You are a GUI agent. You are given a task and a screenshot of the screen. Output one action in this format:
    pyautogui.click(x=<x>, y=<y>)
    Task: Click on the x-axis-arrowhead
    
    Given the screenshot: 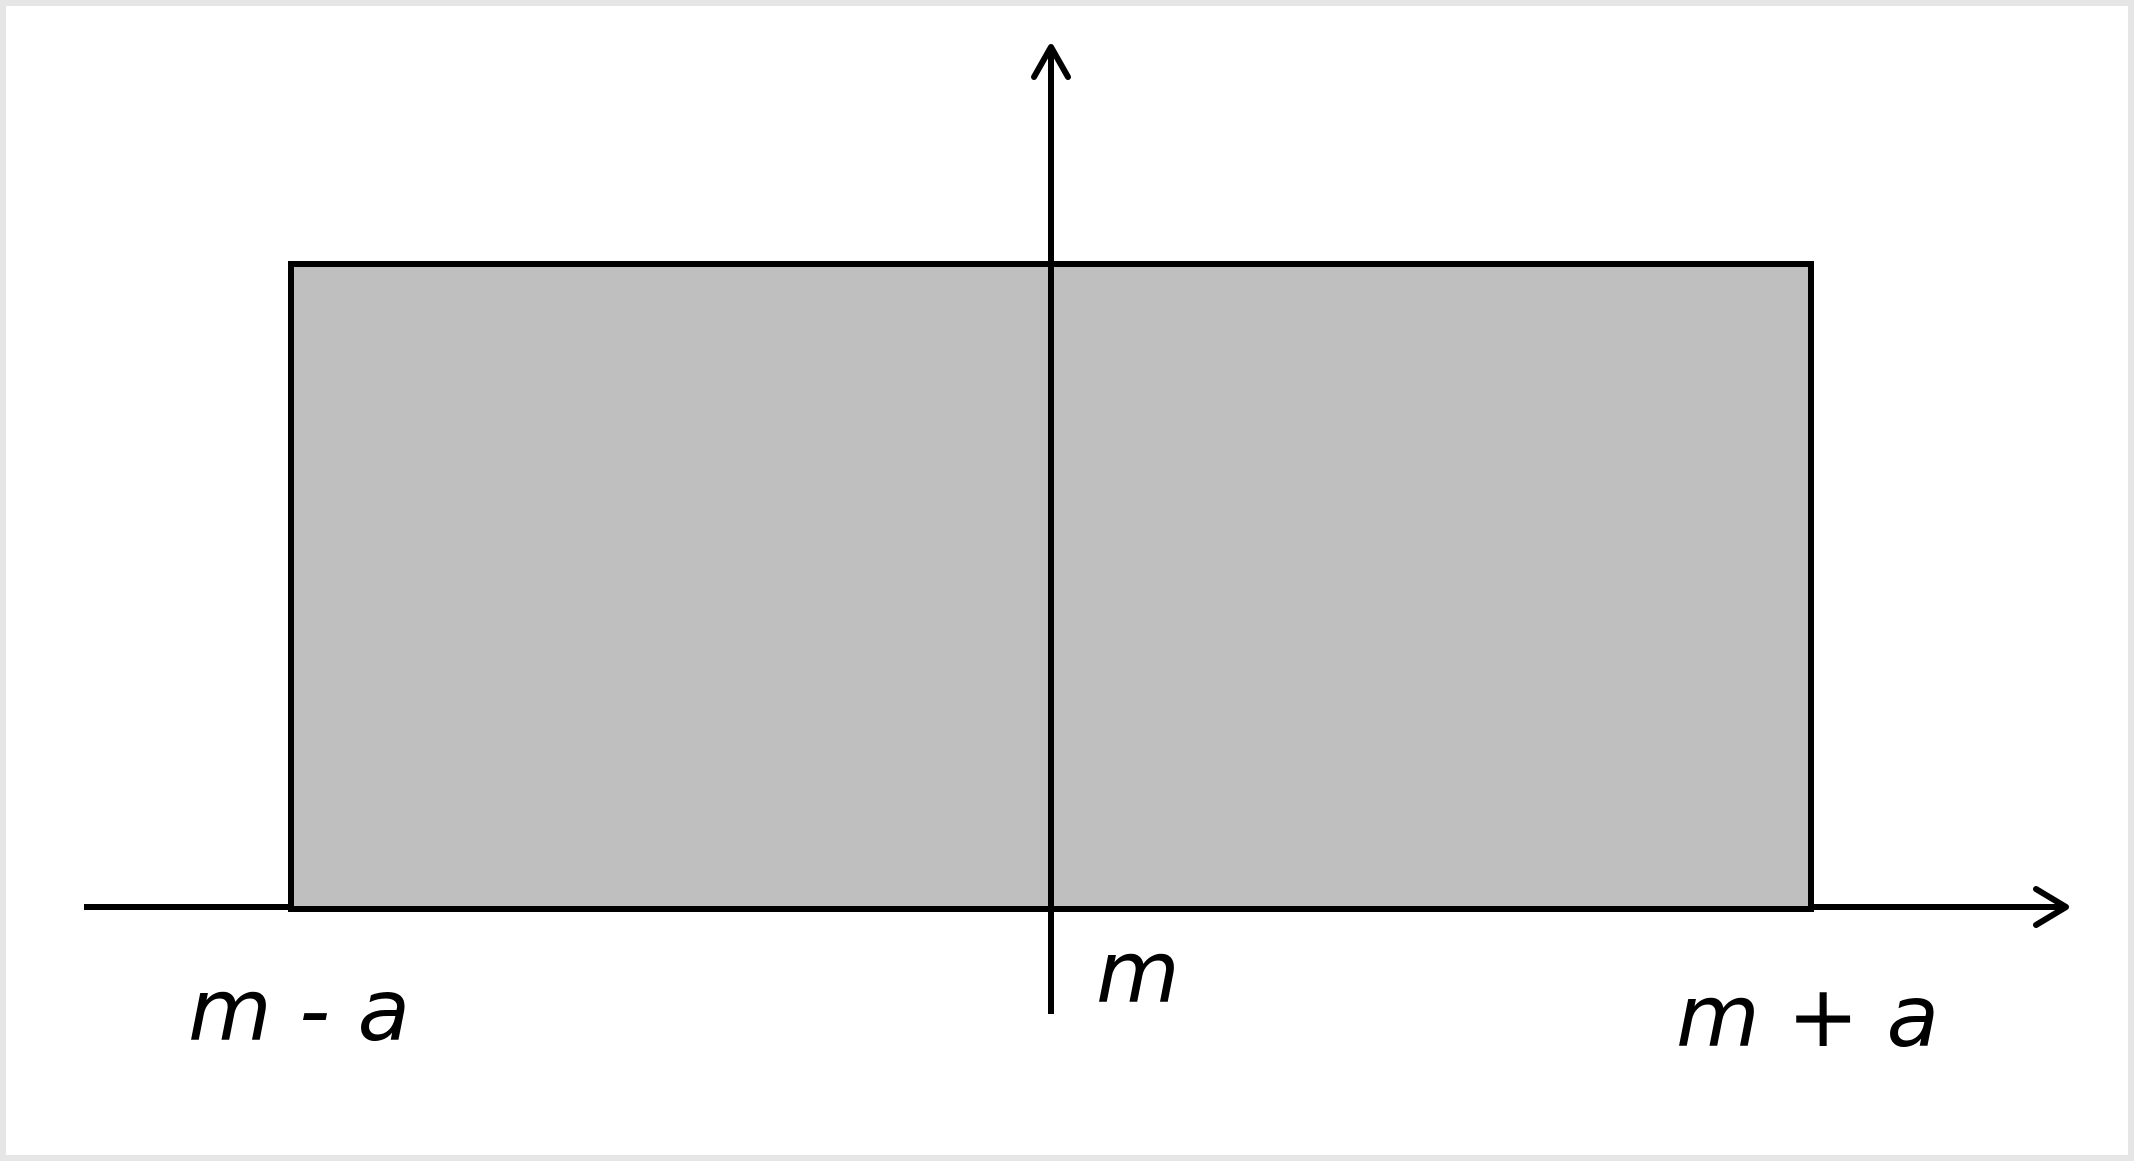 What is the action you would take?
    pyautogui.click(x=2051, y=907)
    